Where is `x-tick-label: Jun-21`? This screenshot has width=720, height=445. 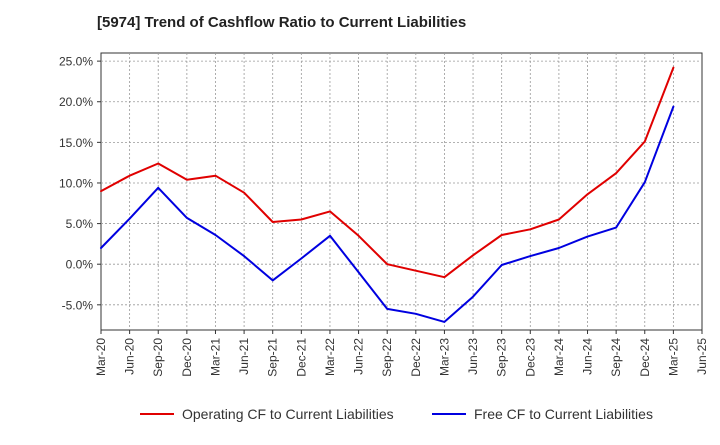 x-tick-label: Jun-21 is located at coordinates (244, 356).